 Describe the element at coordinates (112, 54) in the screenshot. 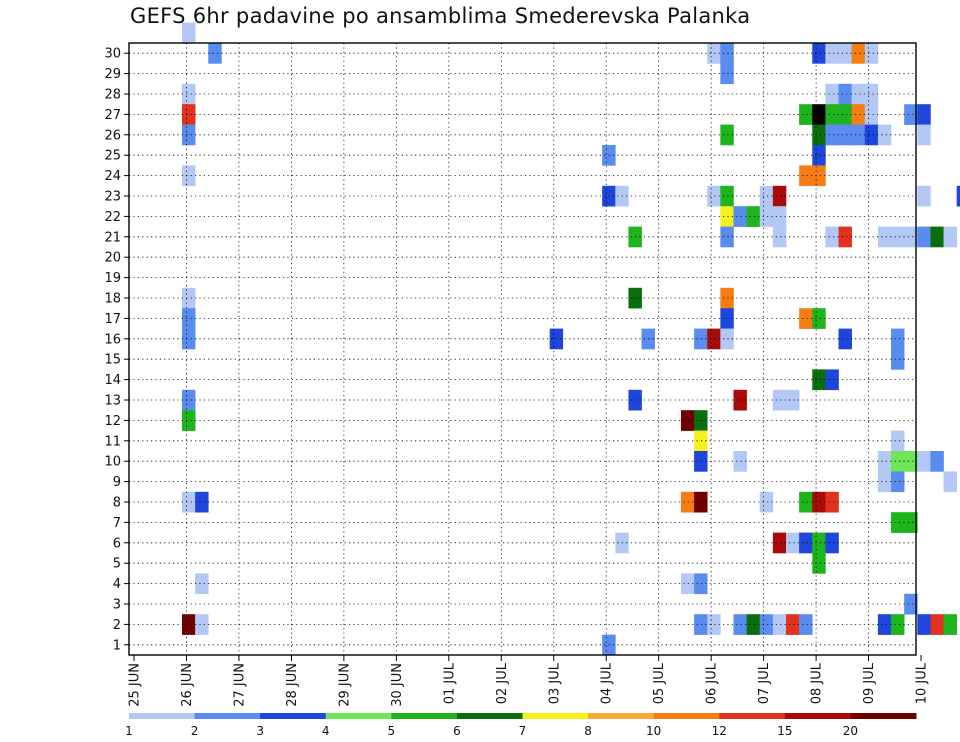

I see `y-tick-label: 30` at that location.